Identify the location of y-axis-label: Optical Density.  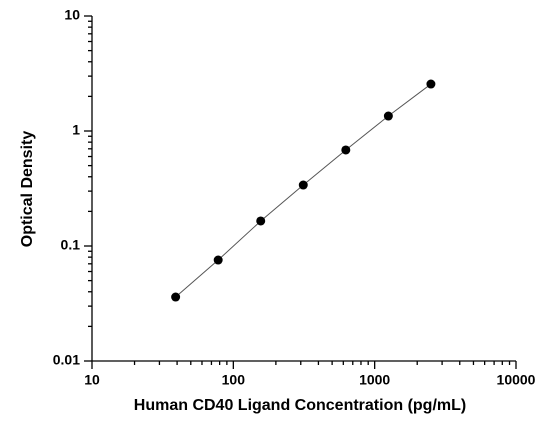
(27, 189).